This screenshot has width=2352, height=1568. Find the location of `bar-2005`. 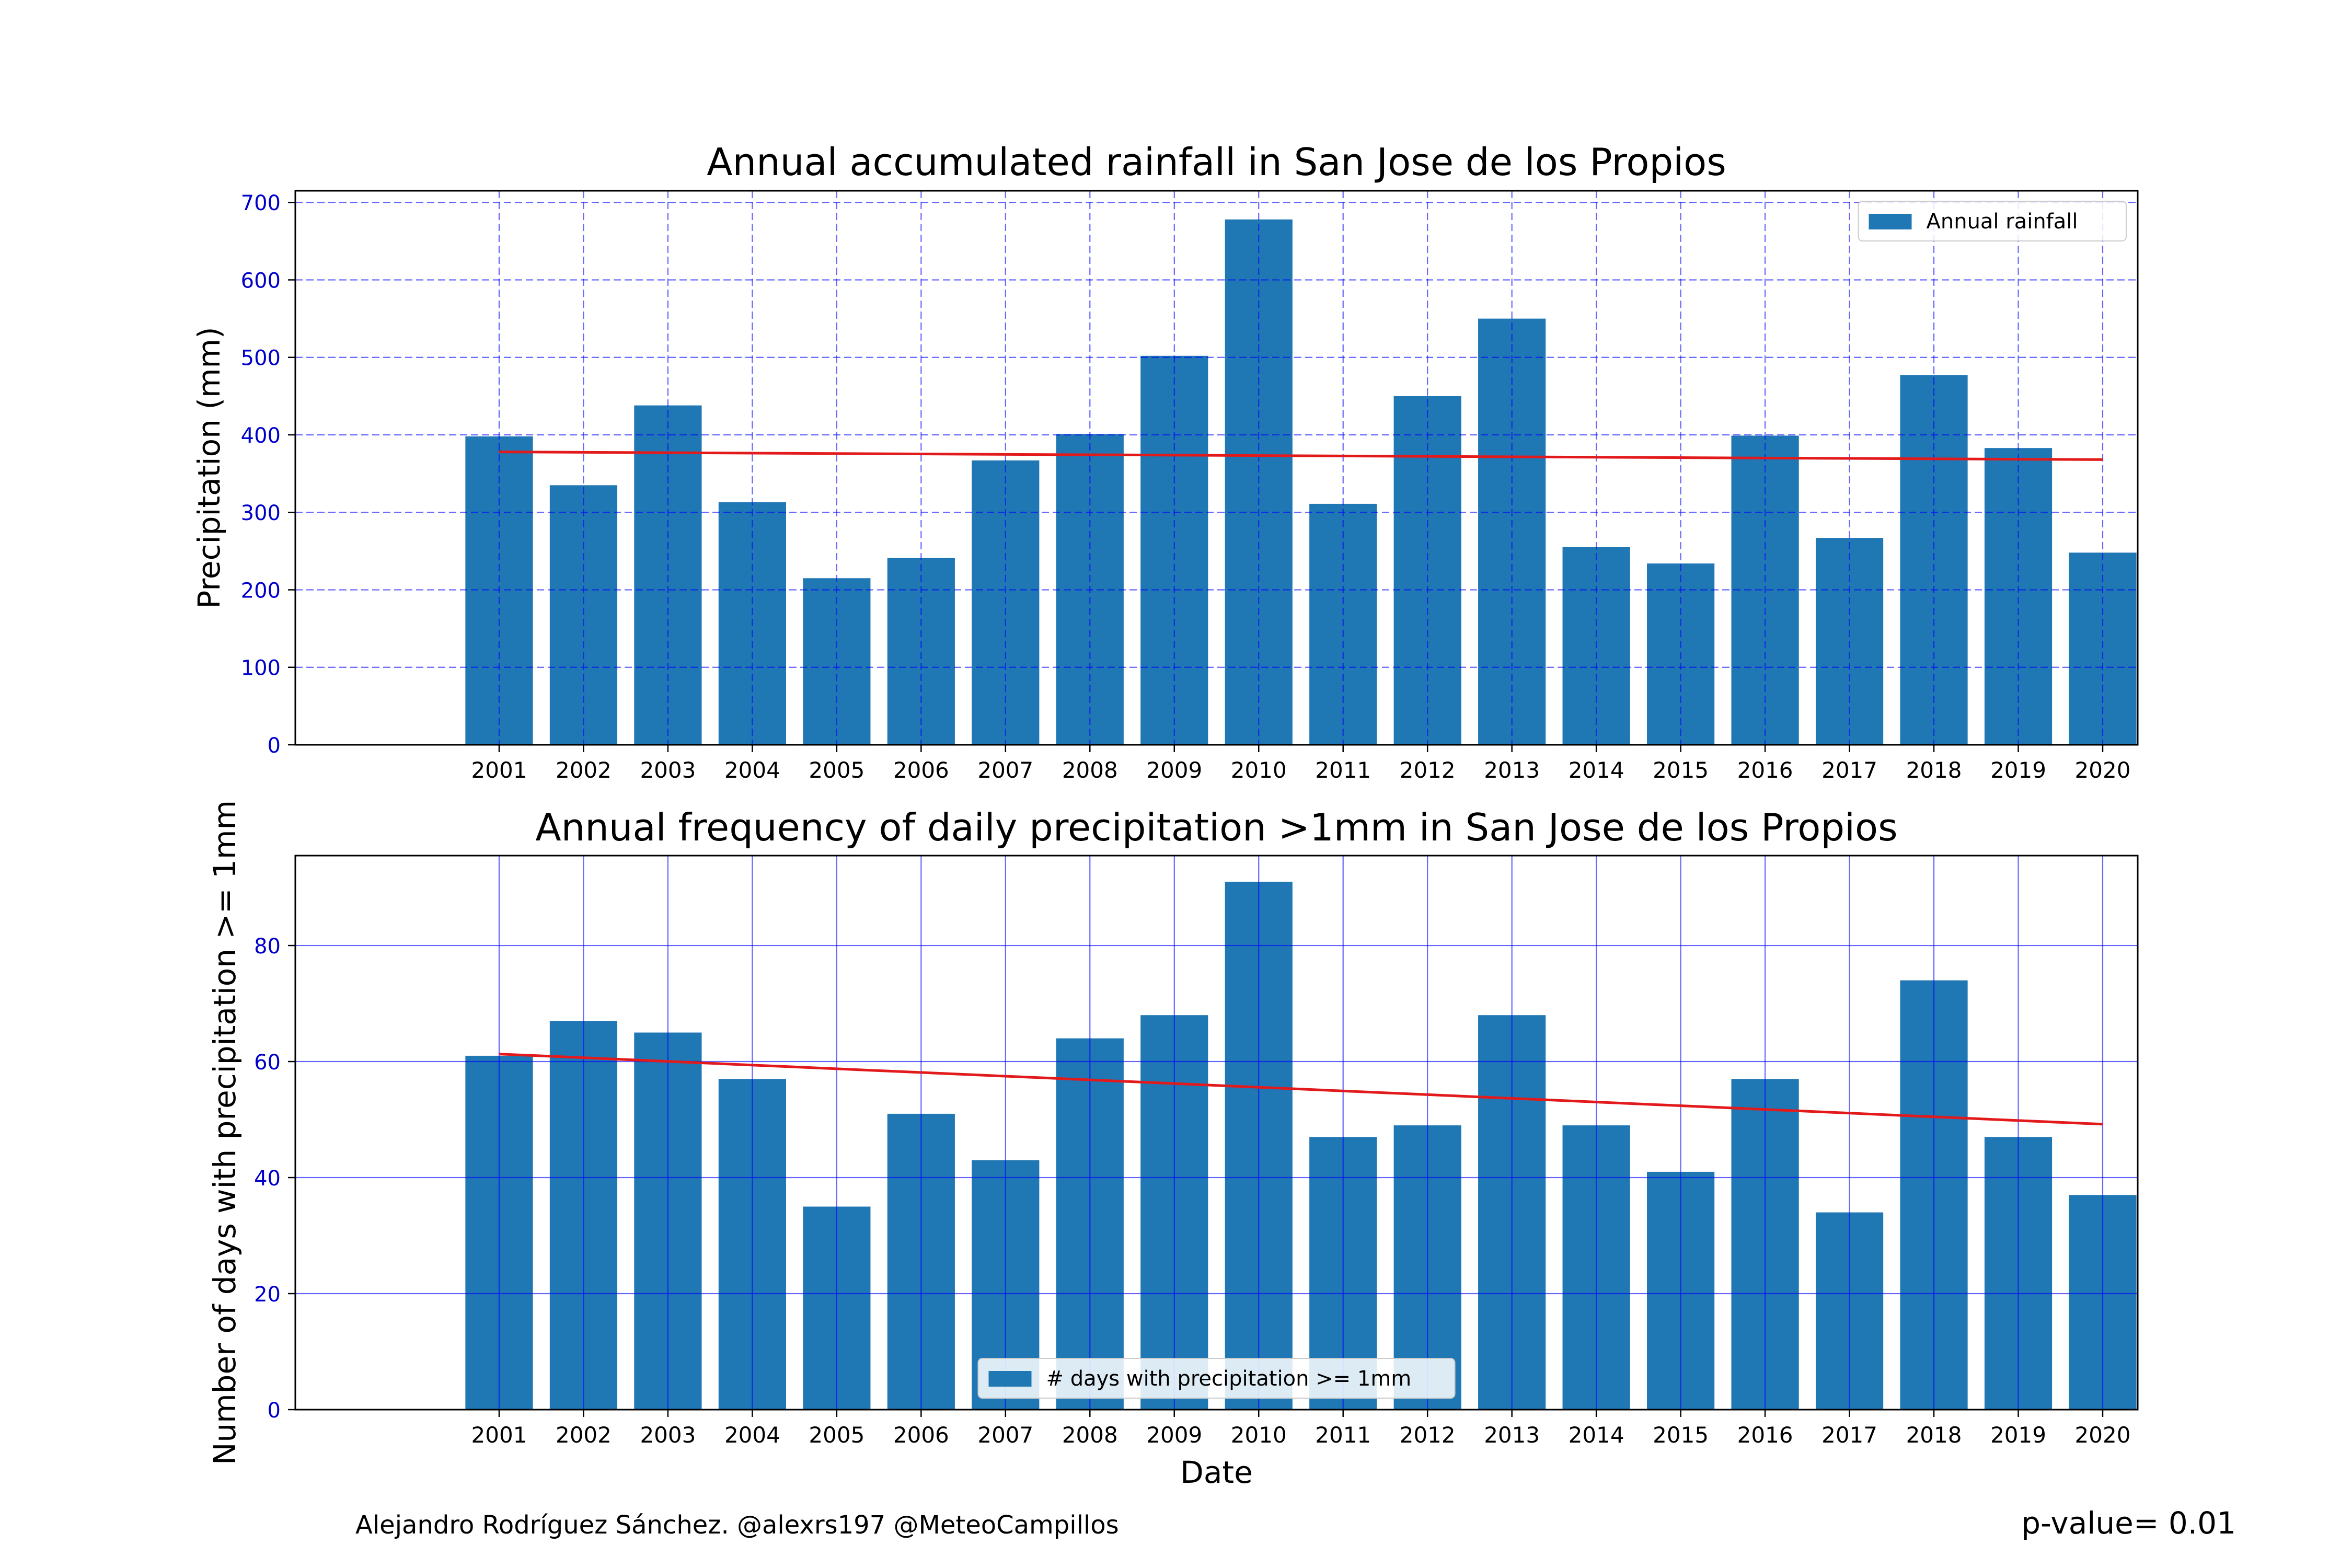

bar-2005 is located at coordinates (837, 661).